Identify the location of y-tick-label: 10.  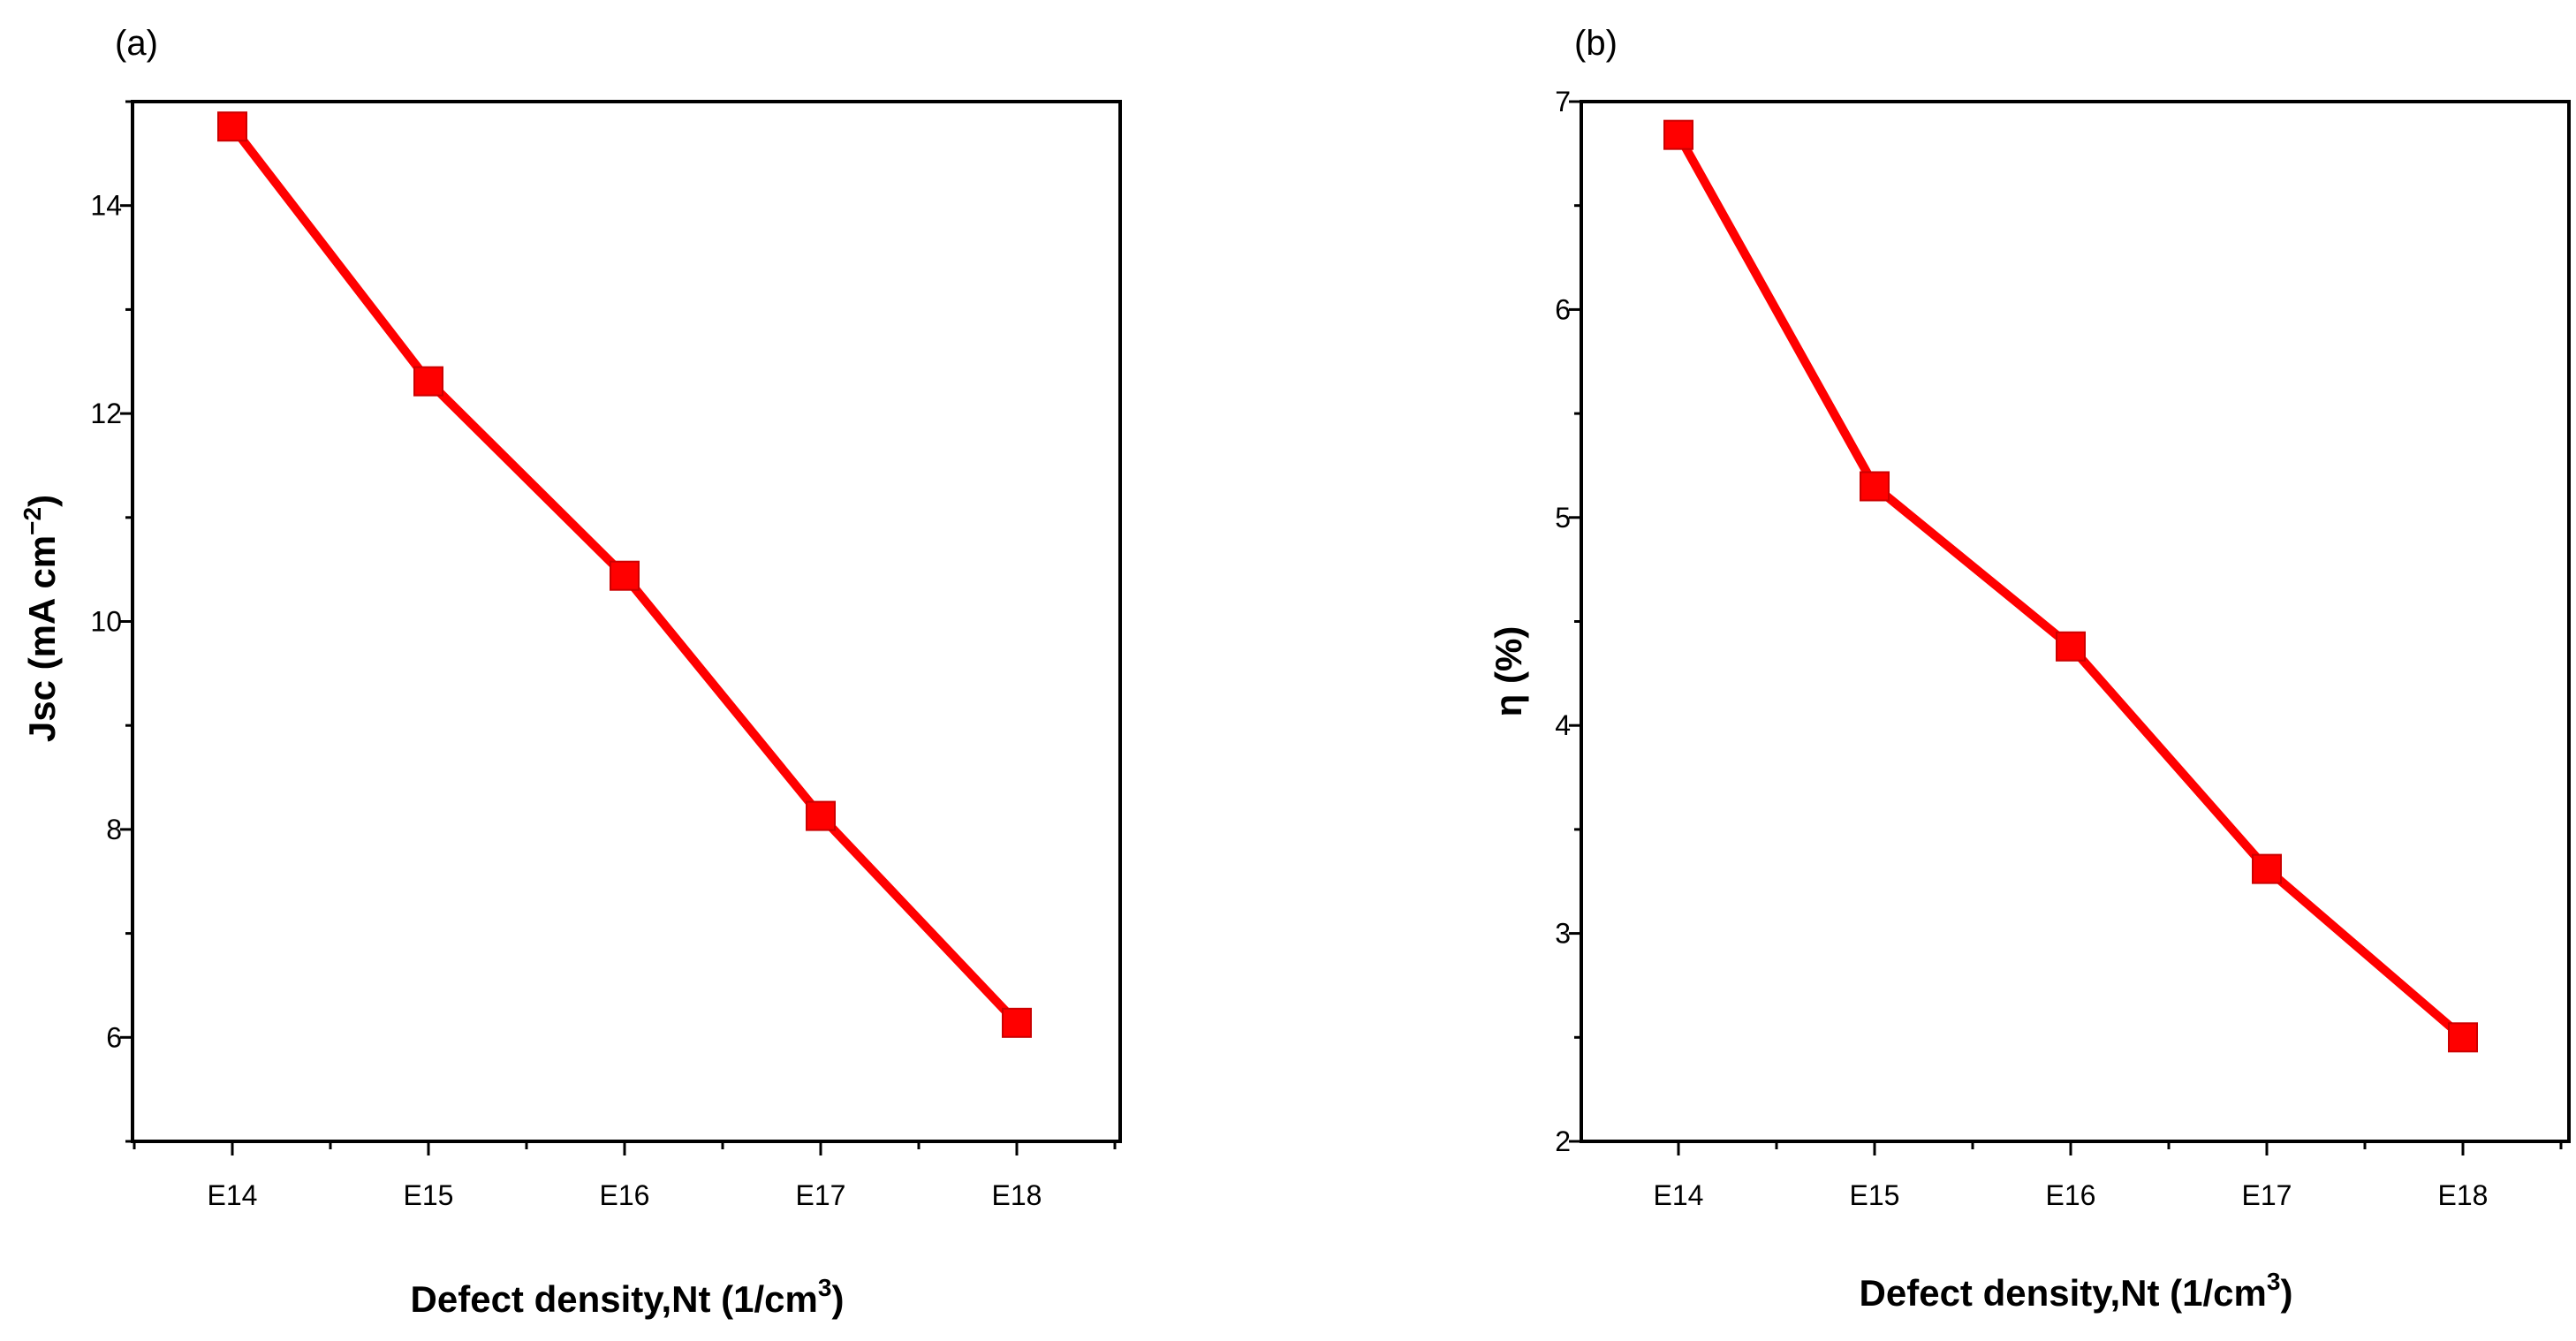
(106, 622).